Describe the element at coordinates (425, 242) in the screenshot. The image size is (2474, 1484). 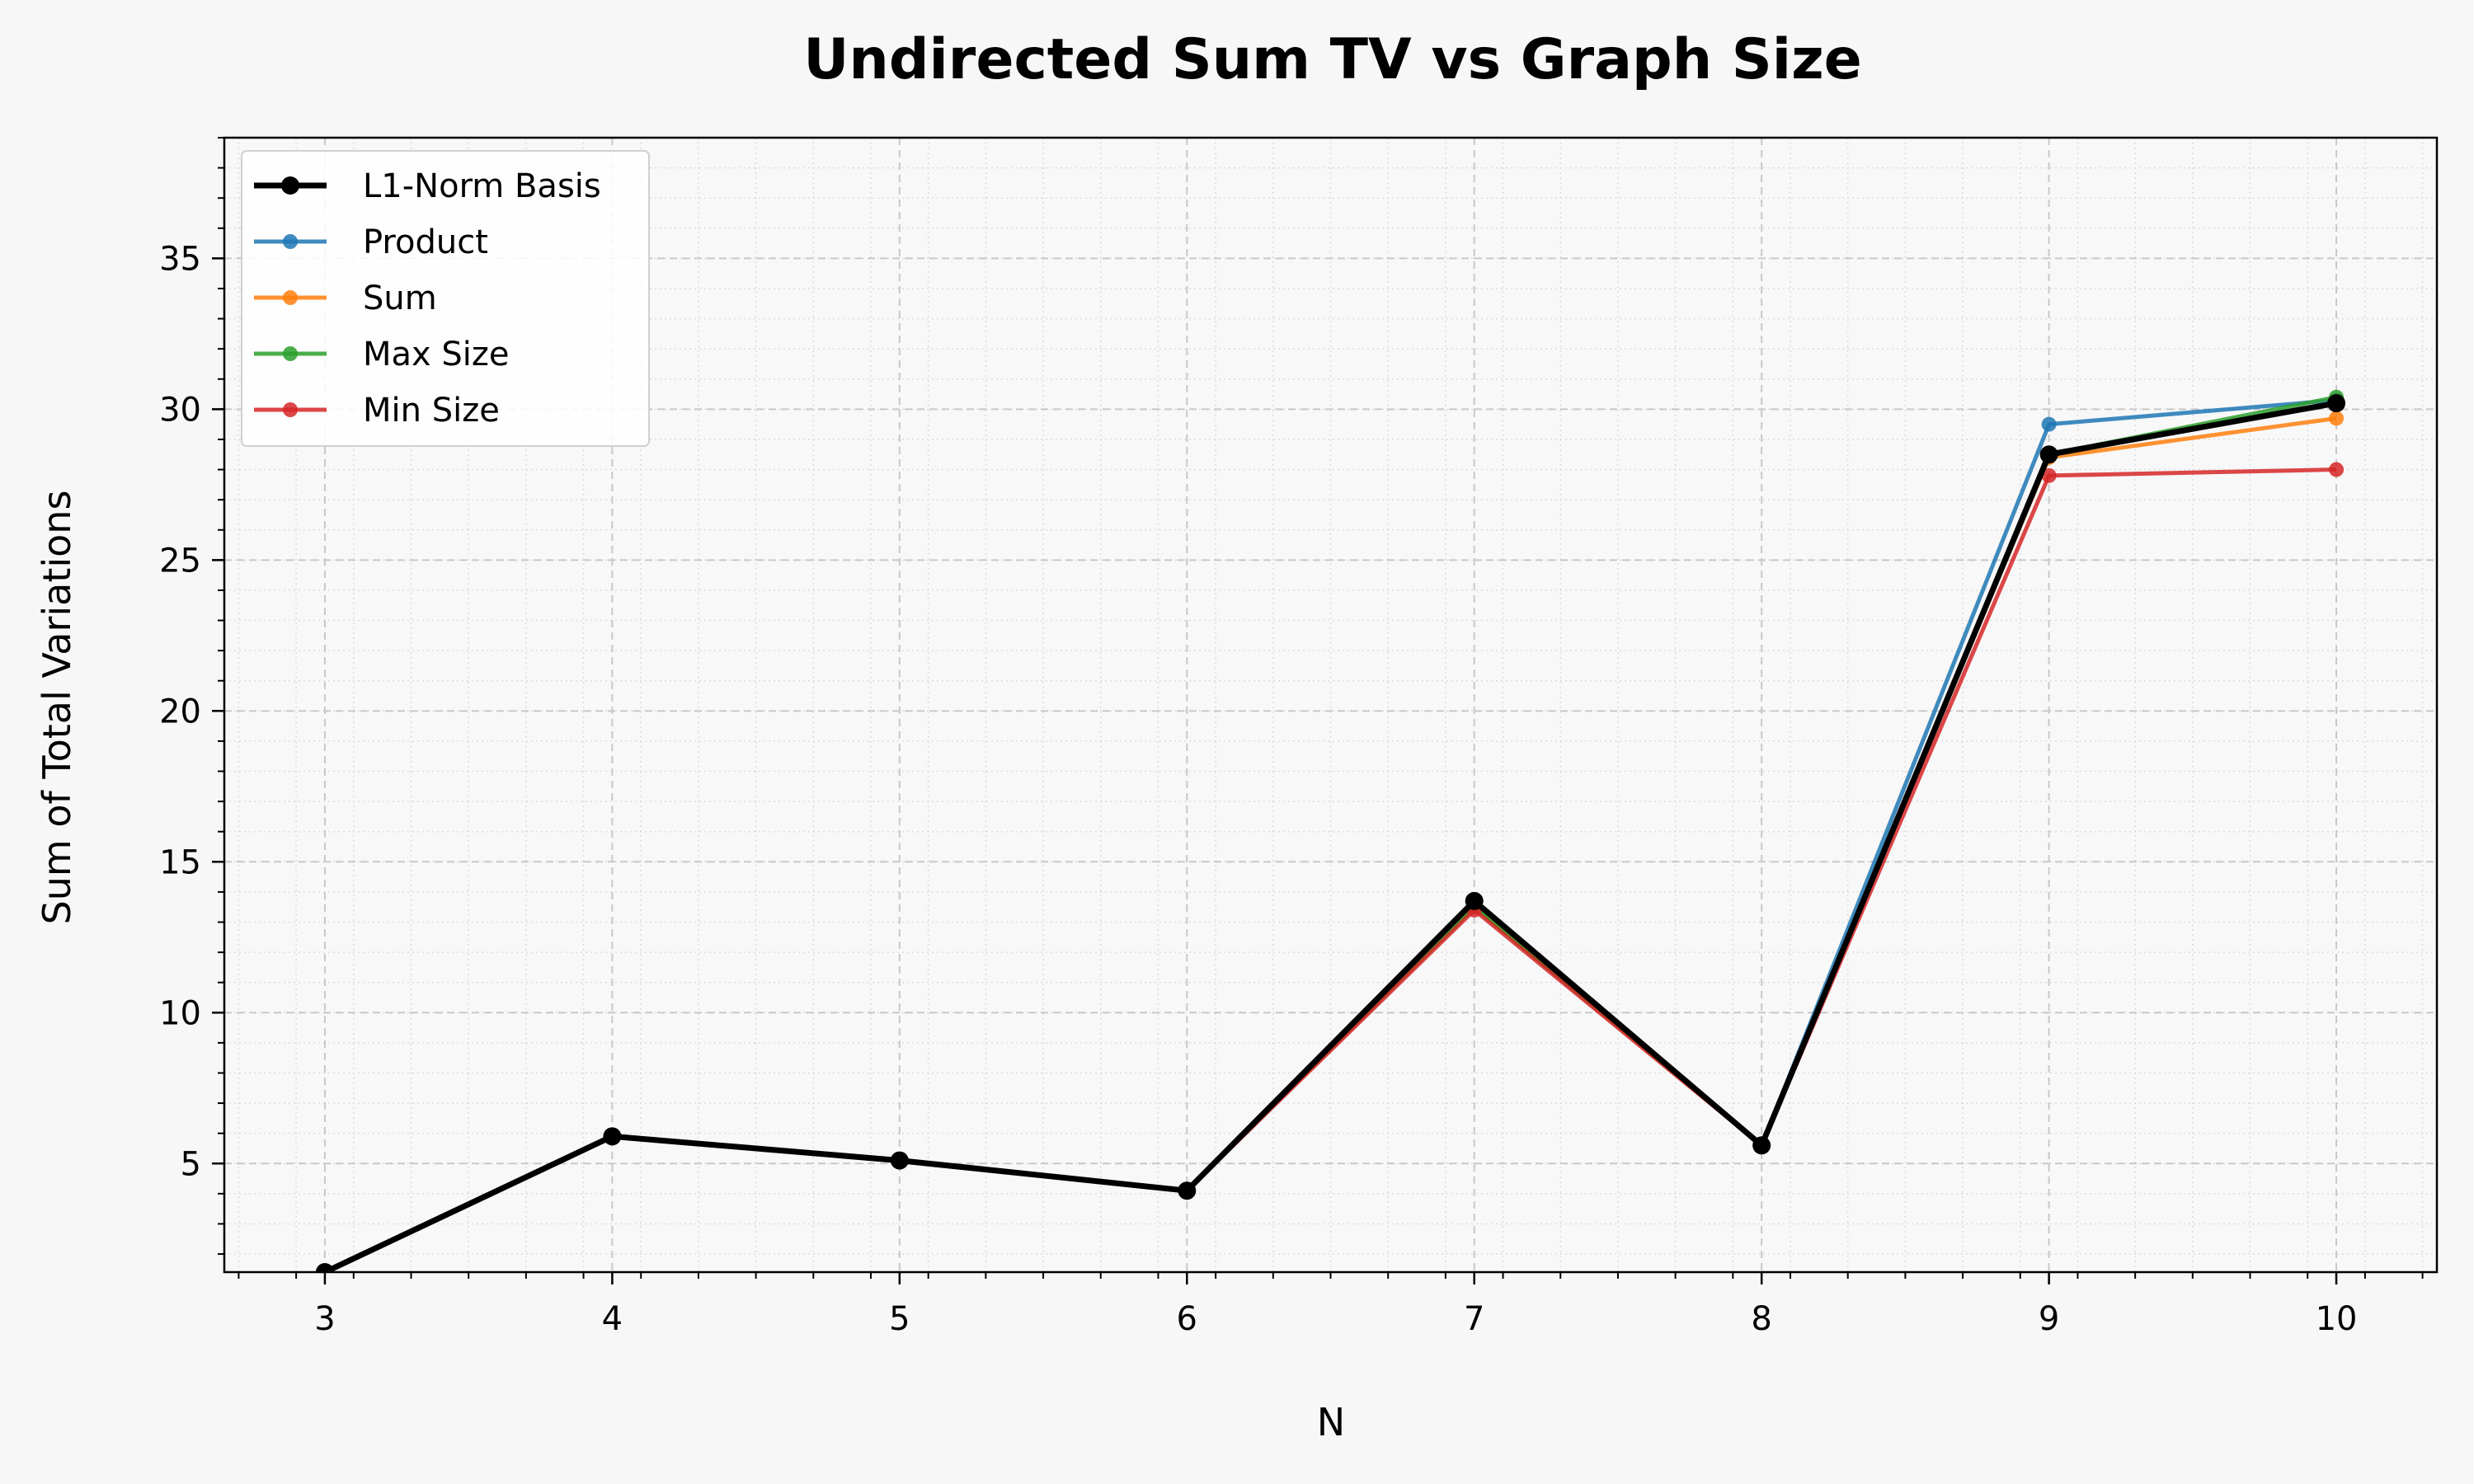
I see `legend-label-product: Product` at that location.